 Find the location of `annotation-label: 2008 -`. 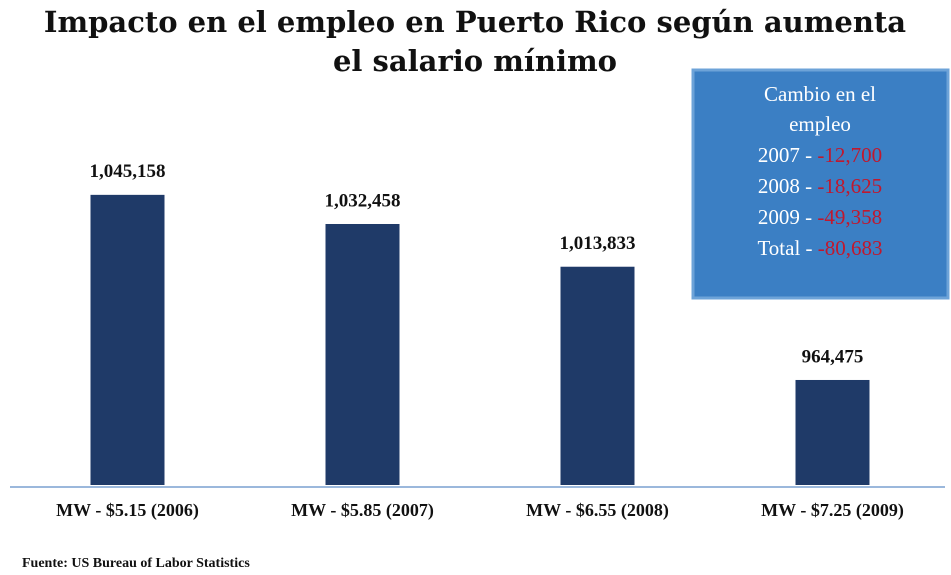

annotation-label: 2008 - is located at coordinates (788, 186).